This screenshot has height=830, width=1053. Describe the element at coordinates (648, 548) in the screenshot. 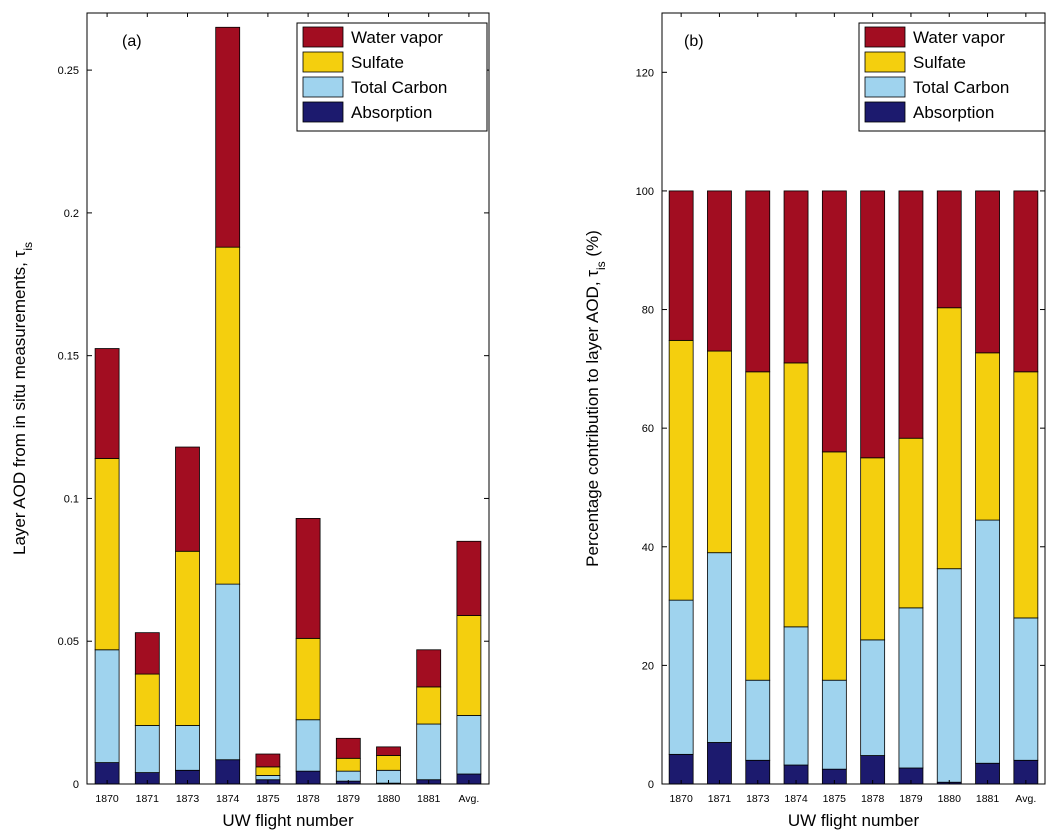

I see `y-tick-label: 40` at that location.